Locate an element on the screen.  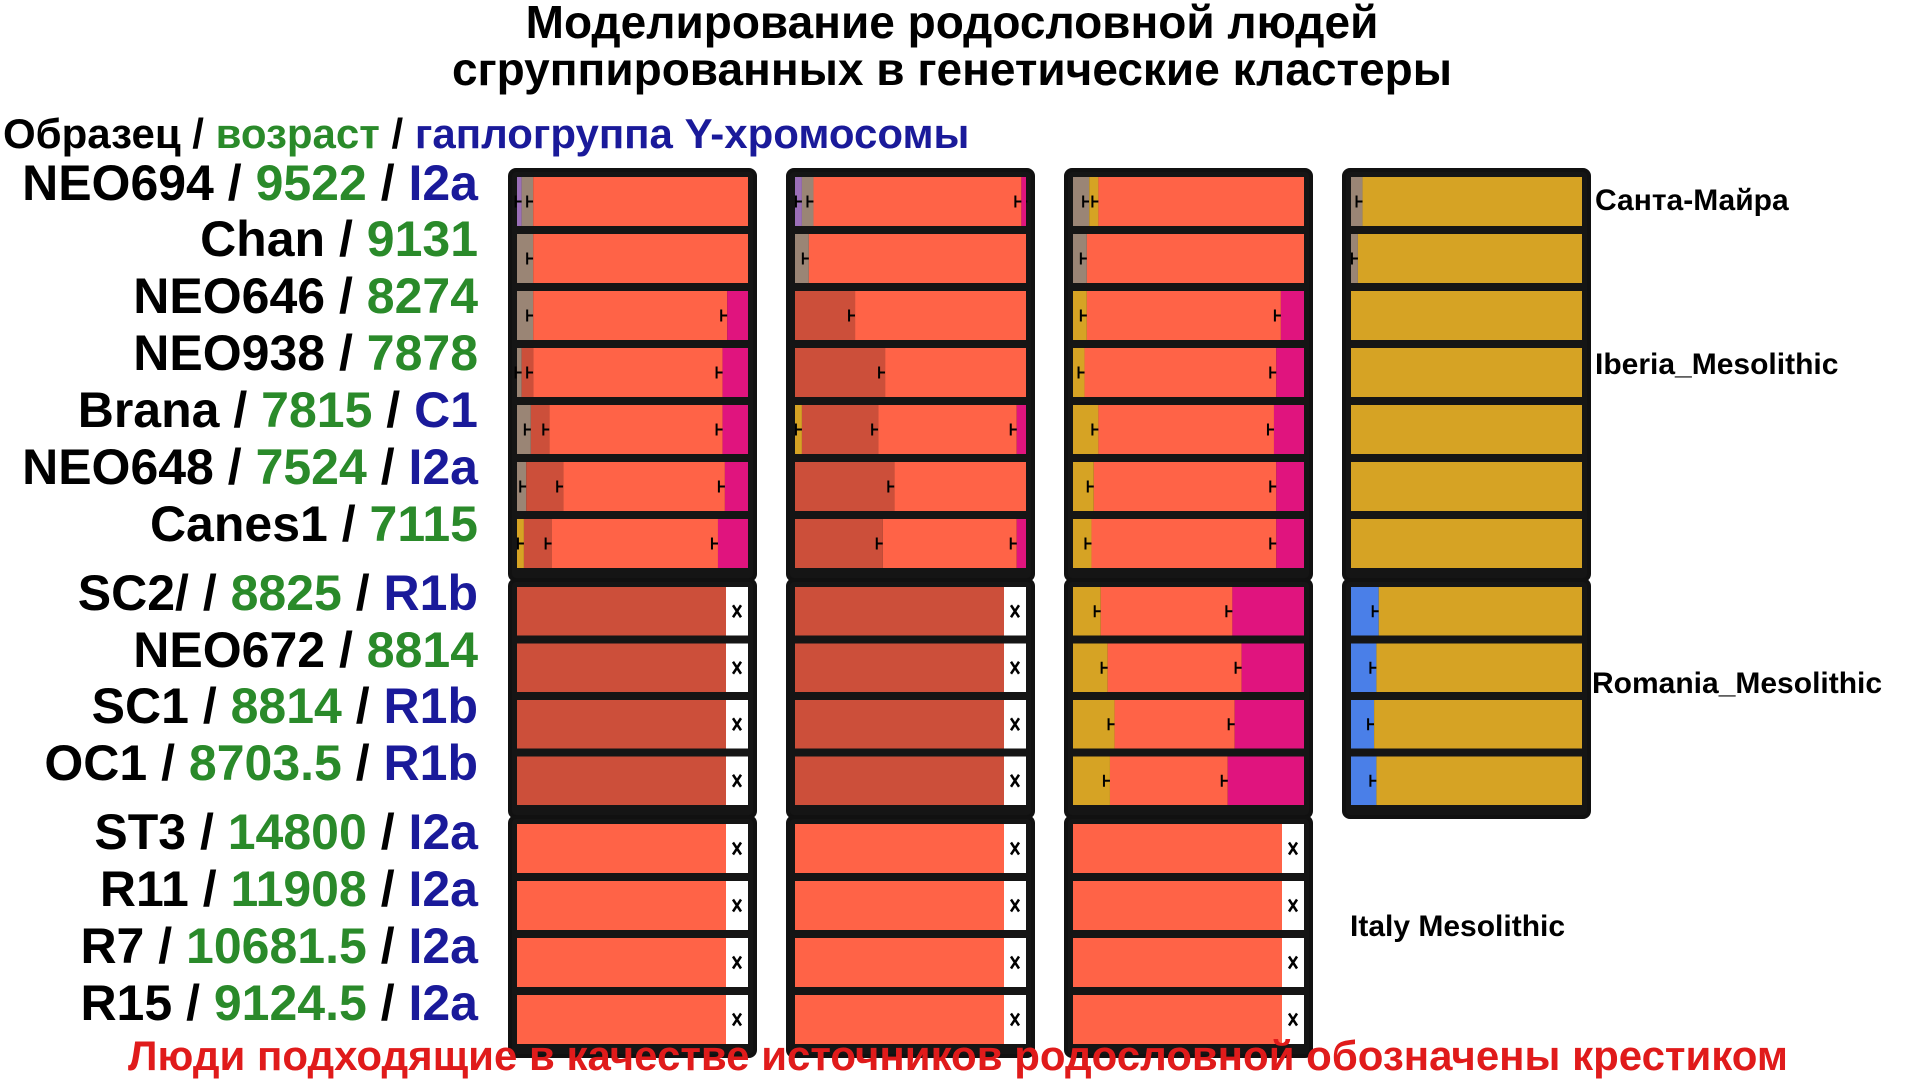
sample-label: Canes1 / 7115 is located at coordinates (314, 524).